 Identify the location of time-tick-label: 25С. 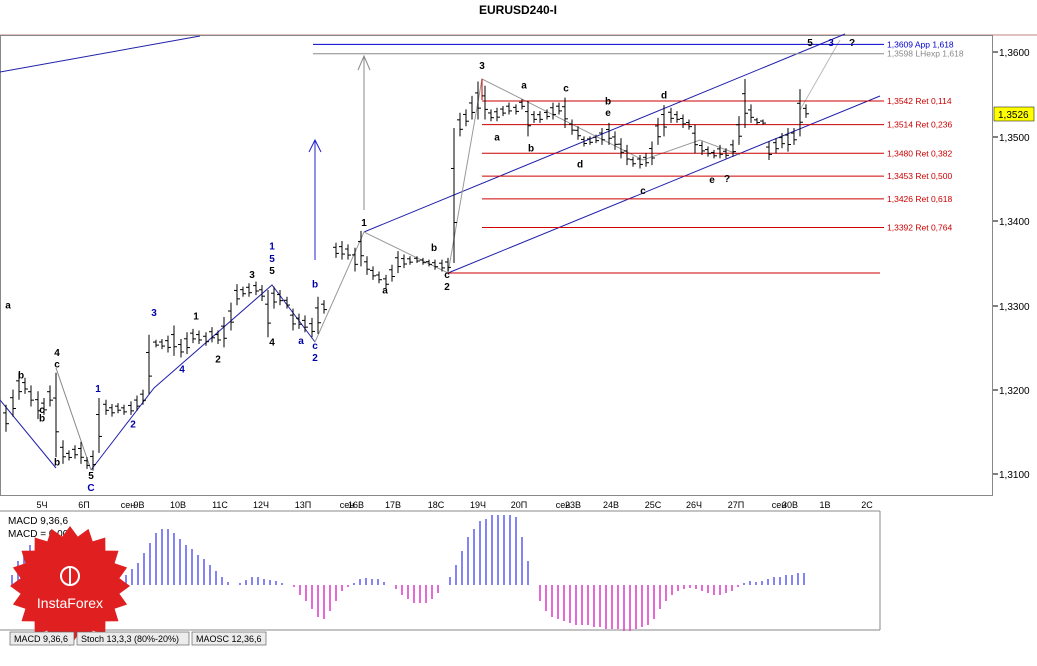
(653, 505).